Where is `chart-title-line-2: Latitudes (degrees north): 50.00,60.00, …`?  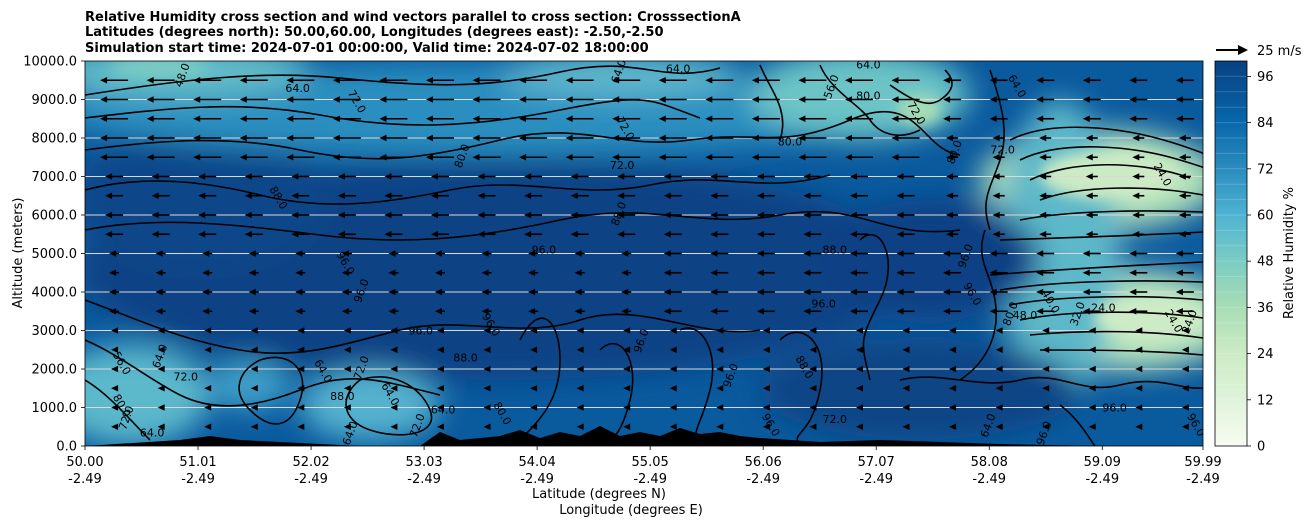 chart-title-line-2: Latitudes (degrees north): 50.00,60.00, … is located at coordinates (374, 32).